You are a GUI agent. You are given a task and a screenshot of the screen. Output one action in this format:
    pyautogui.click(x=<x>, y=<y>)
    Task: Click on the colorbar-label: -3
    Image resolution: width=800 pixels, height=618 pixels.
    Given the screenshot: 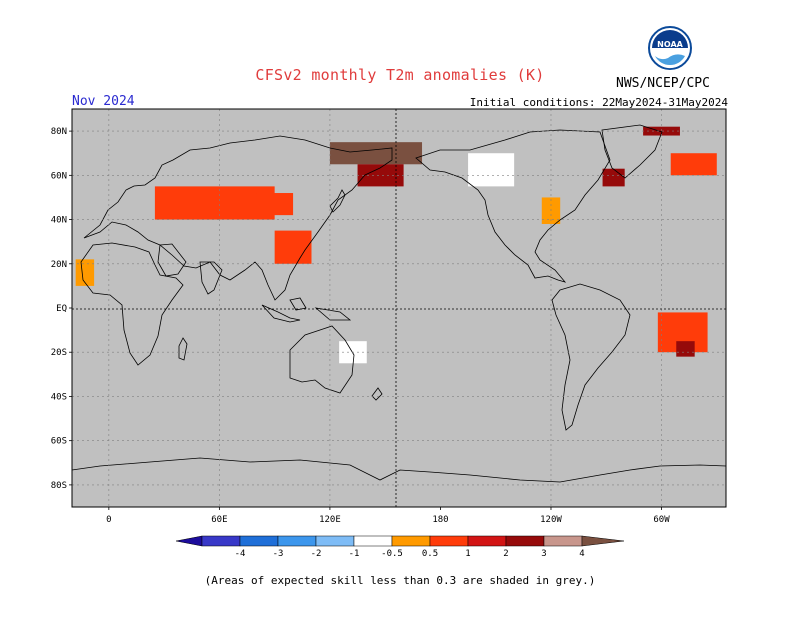 What is the action you would take?
    pyautogui.click(x=278, y=554)
    